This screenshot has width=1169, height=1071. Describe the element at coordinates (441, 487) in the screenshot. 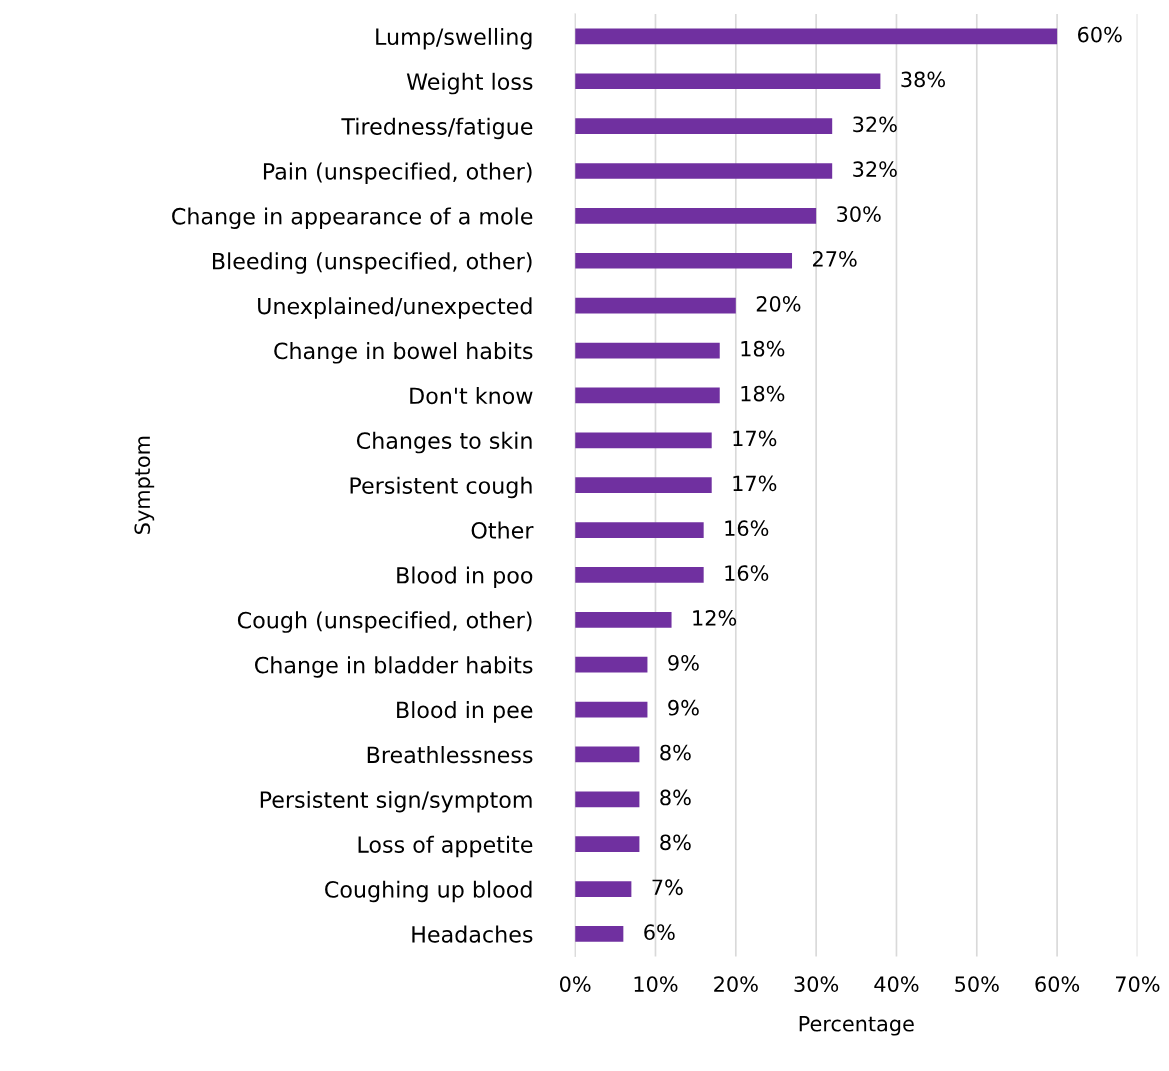

I see `y-tick-label: Persistent cough` at that location.